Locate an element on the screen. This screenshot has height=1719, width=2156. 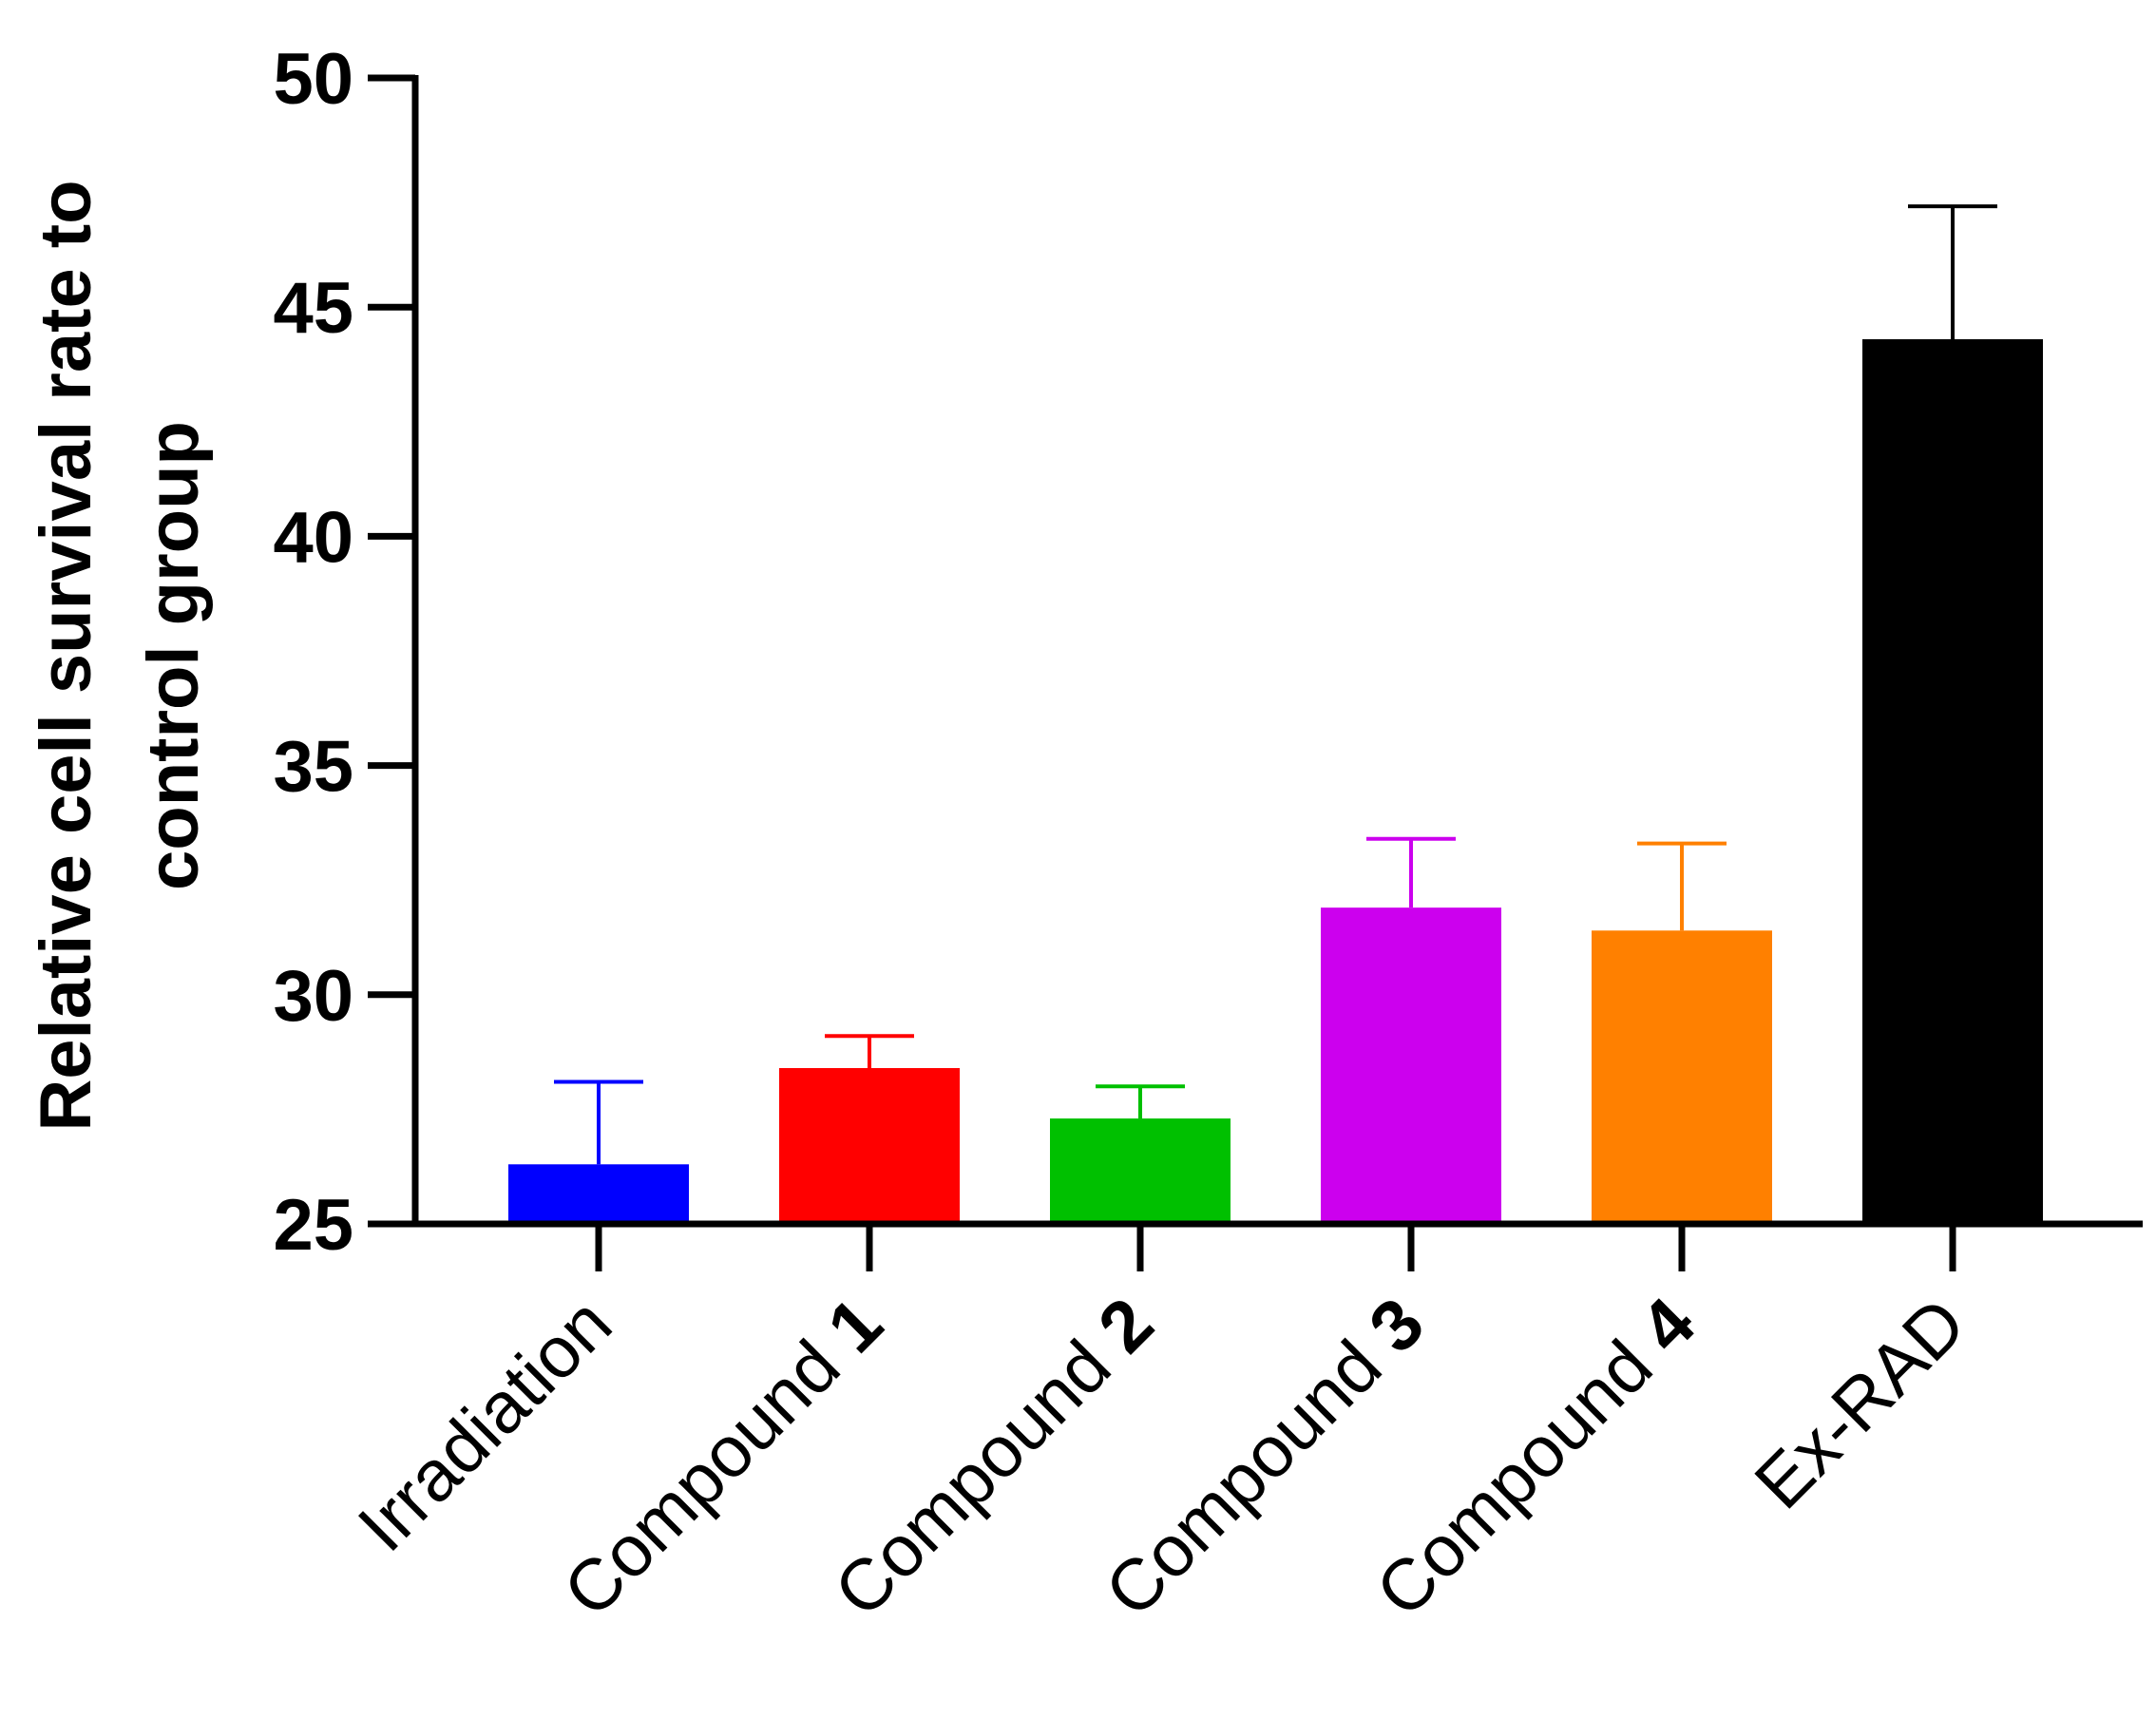
x-tick-label-text-0: Irradiation is located at coordinates (485, 1425).